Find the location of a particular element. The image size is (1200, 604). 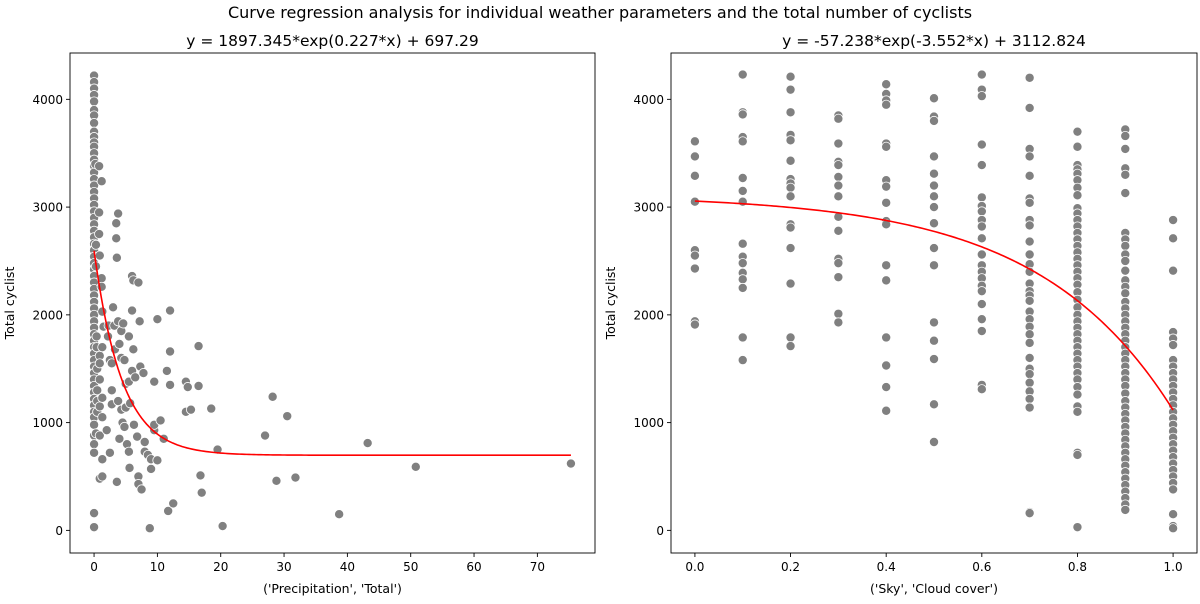

x-tick-label: 0.0 is located at coordinates (694, 567).